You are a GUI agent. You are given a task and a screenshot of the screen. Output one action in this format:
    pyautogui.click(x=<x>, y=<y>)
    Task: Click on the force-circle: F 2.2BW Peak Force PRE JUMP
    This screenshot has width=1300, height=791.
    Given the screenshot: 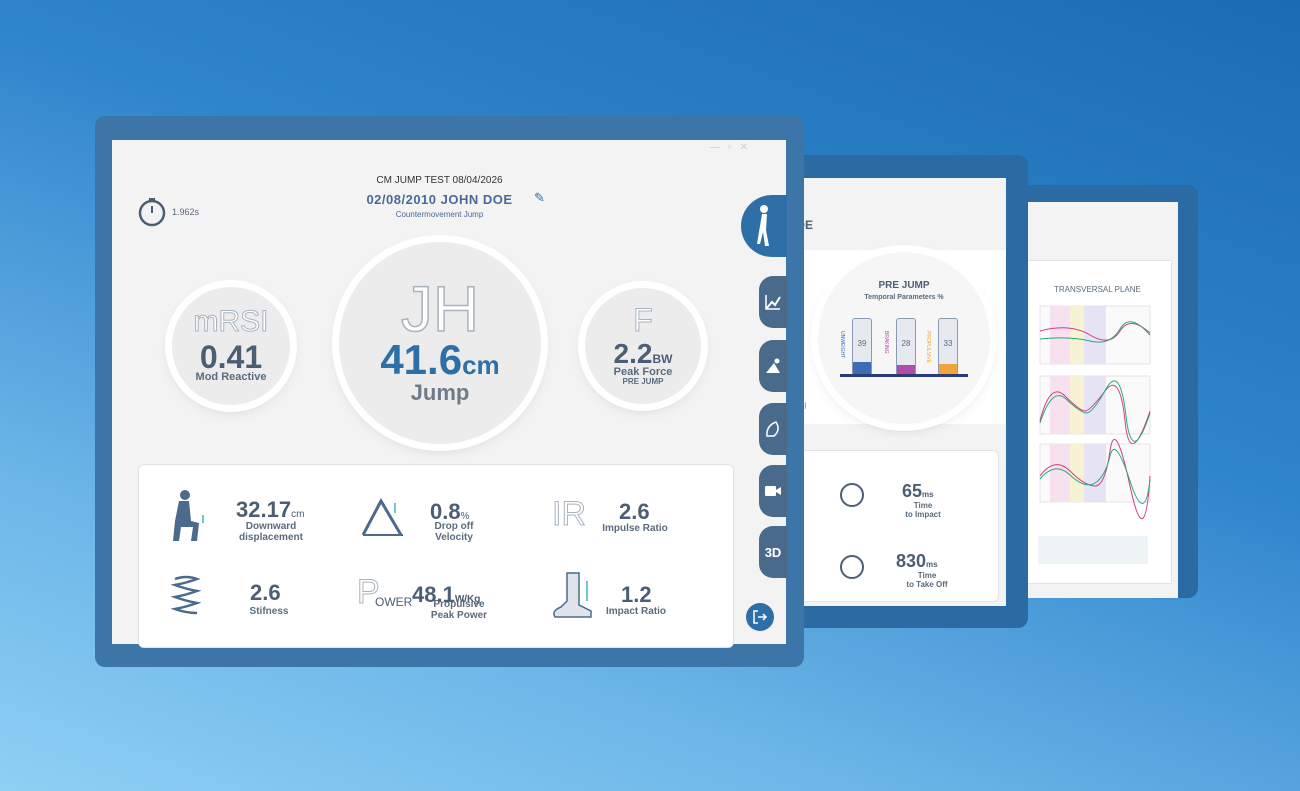 What is the action you would take?
    pyautogui.click(x=643, y=346)
    